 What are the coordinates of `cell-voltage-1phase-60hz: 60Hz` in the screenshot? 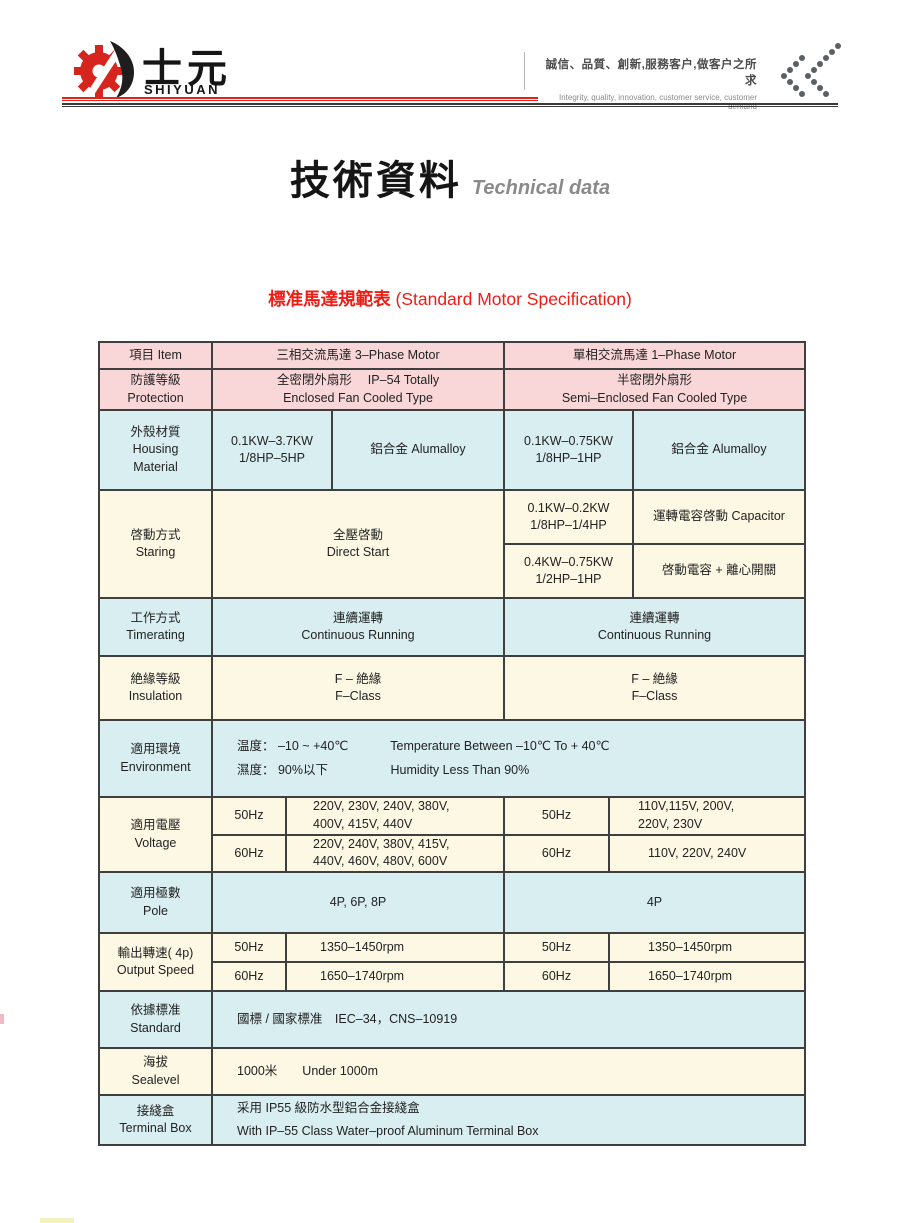 It's located at (557, 853).